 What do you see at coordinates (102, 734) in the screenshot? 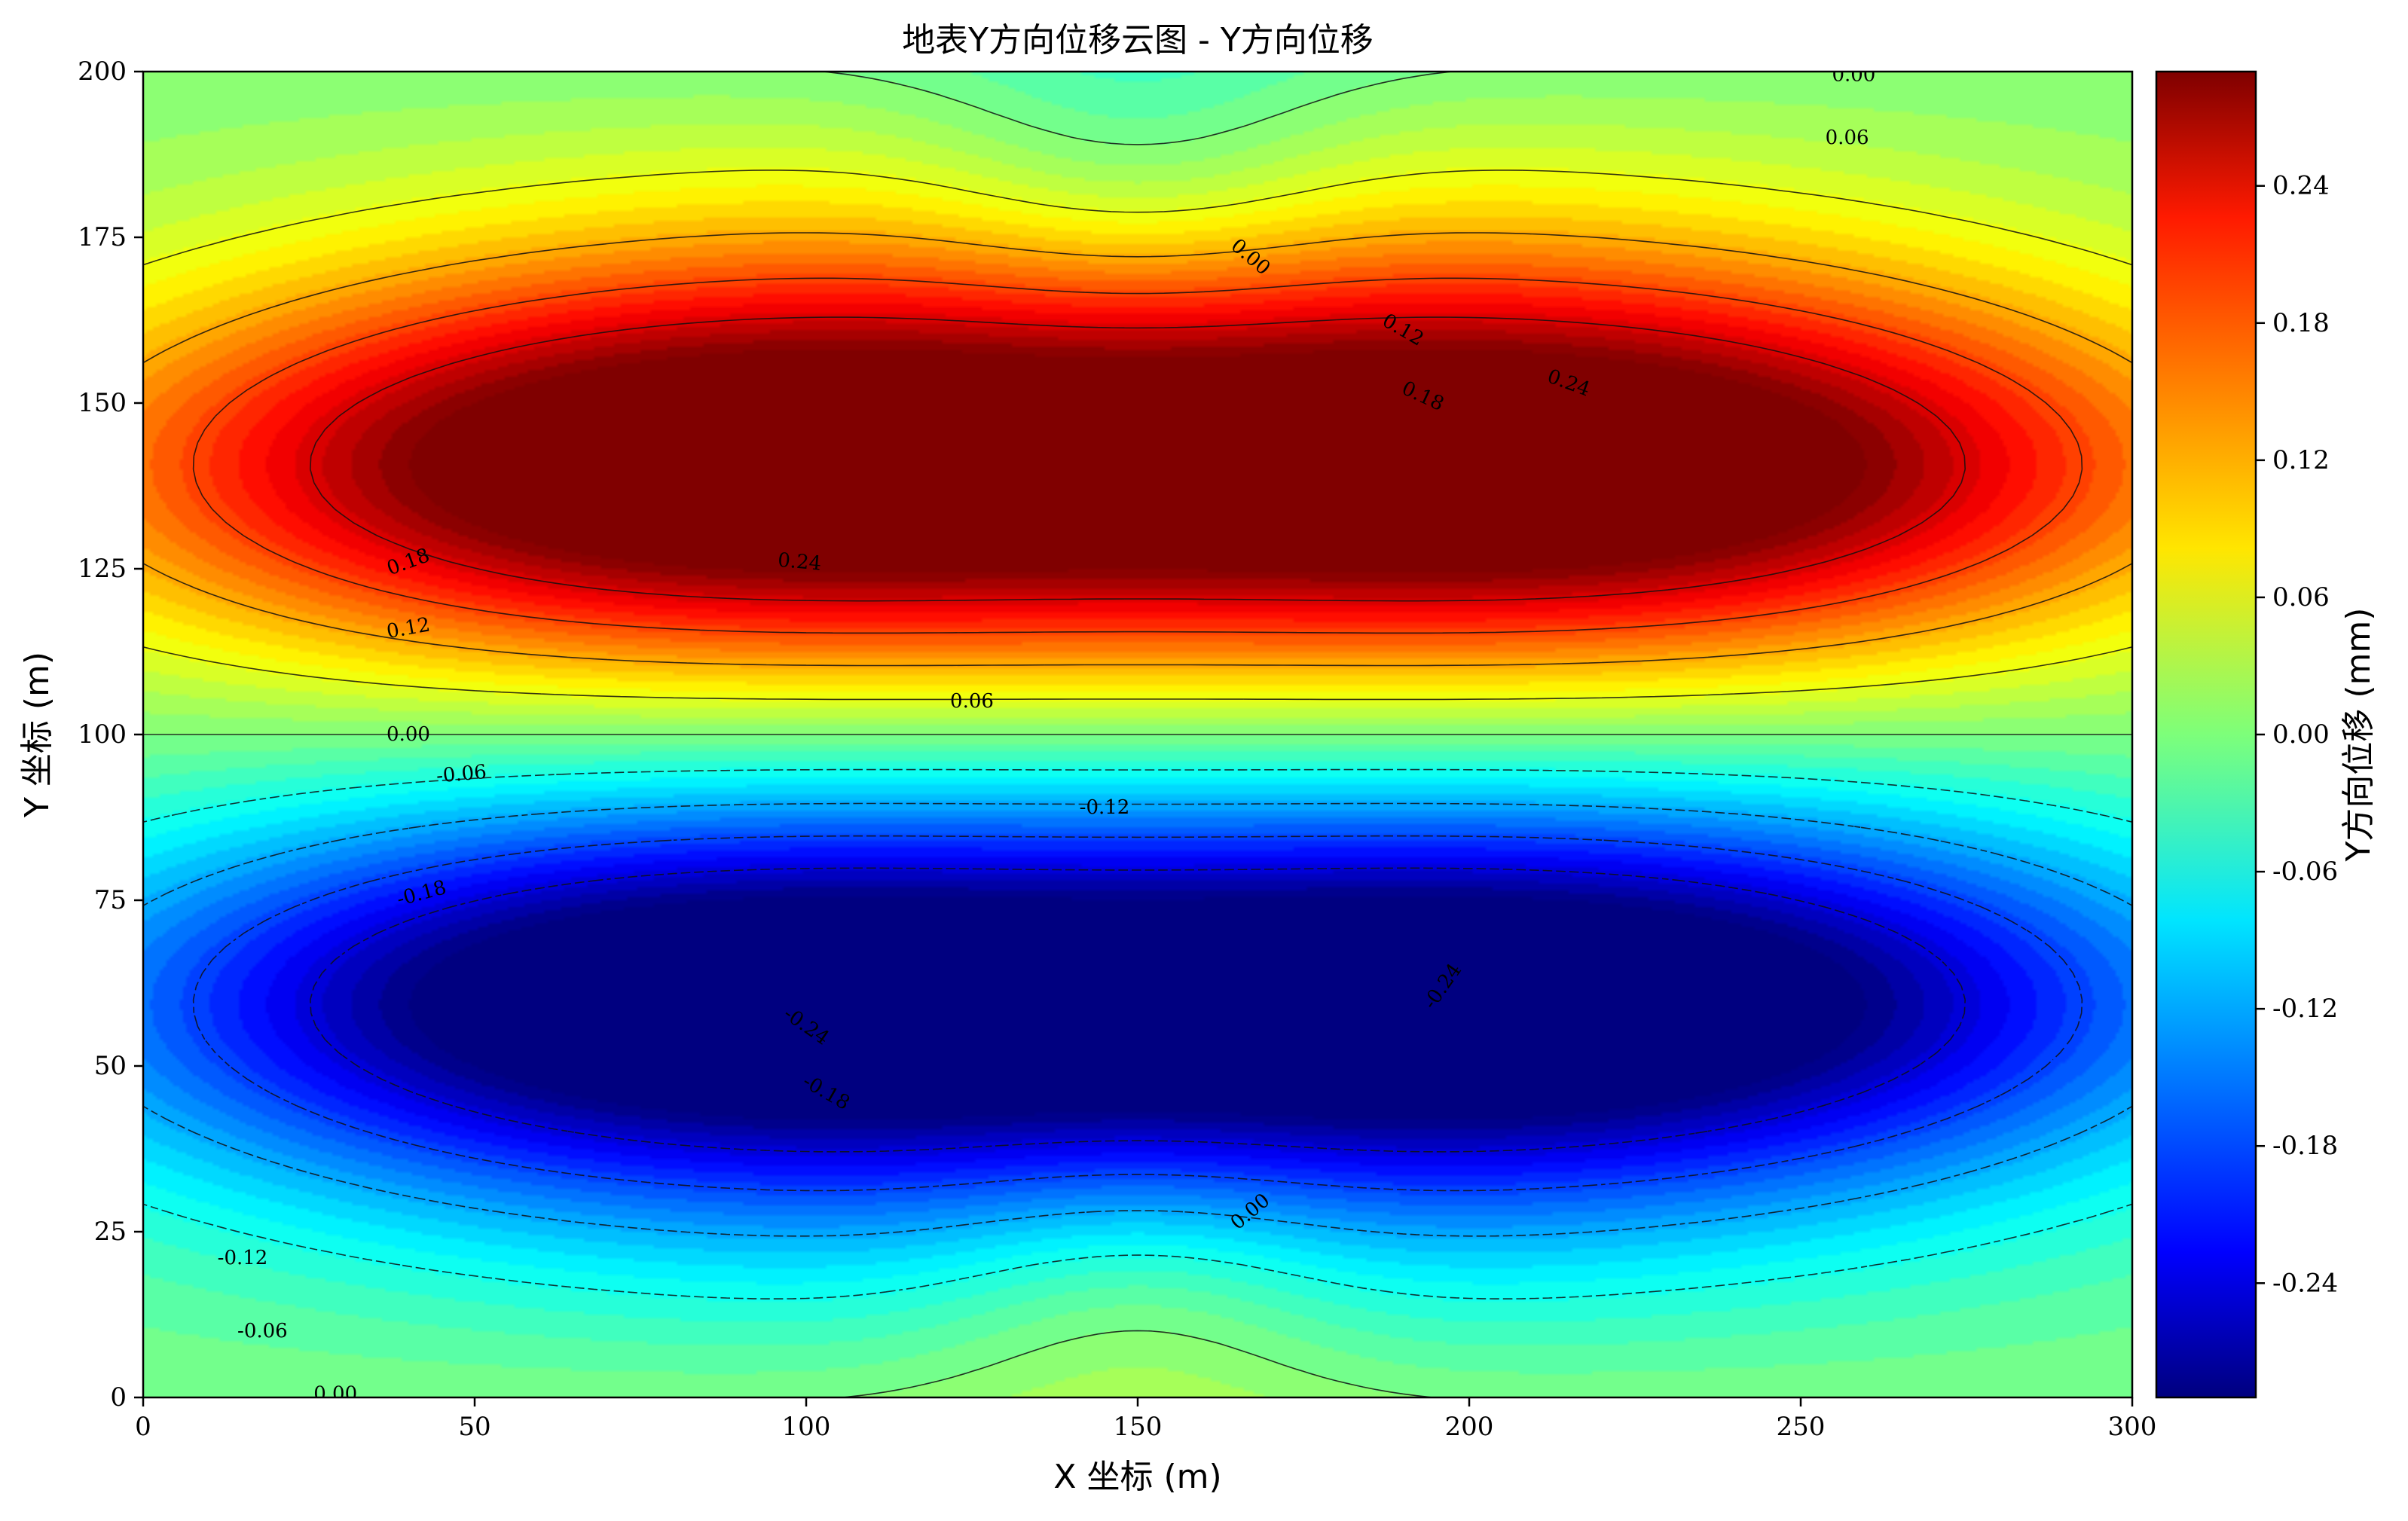
I see `y-tick-label-4: 100` at bounding box center [102, 734].